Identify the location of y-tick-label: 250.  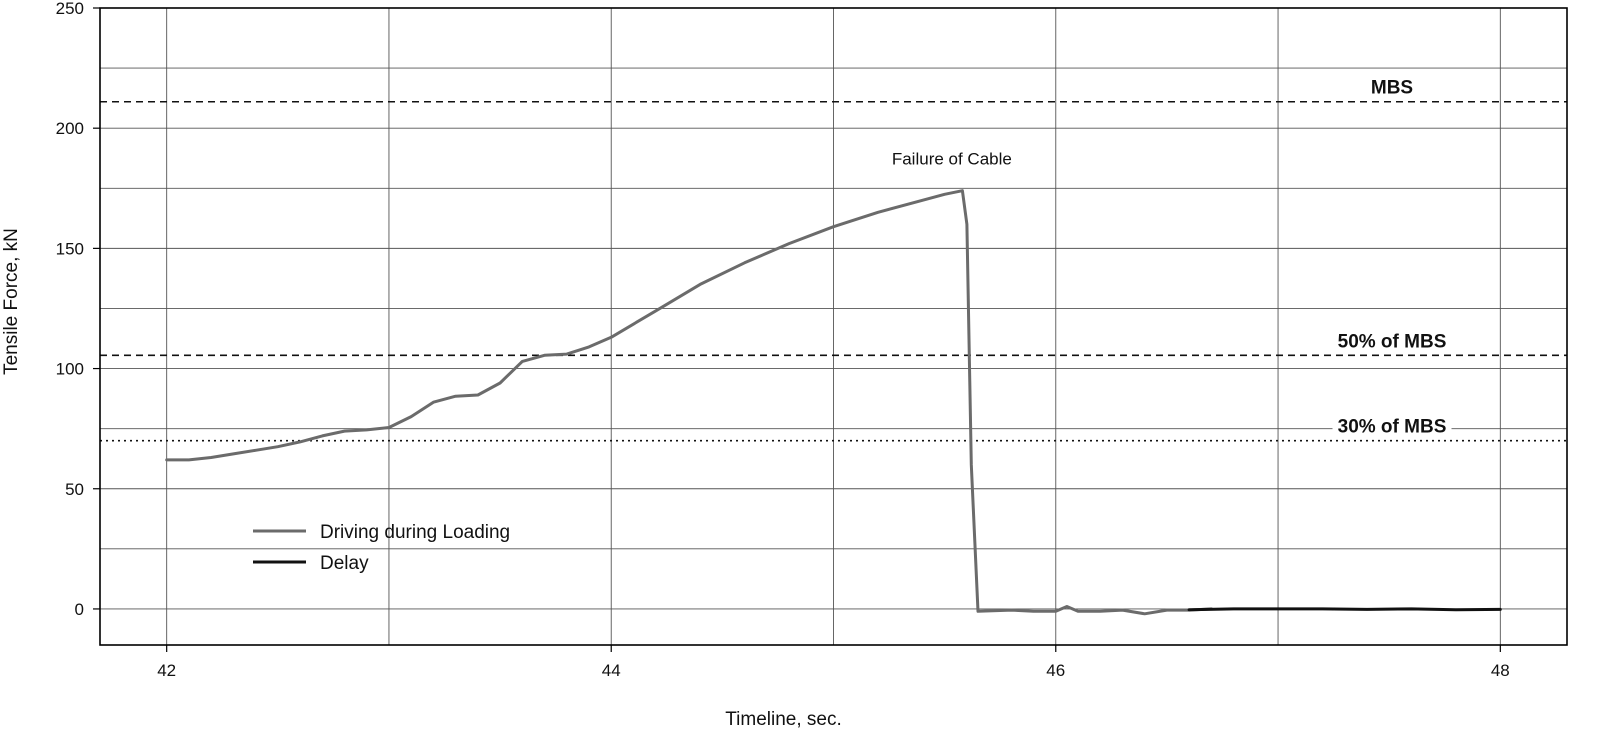
(70, 9).